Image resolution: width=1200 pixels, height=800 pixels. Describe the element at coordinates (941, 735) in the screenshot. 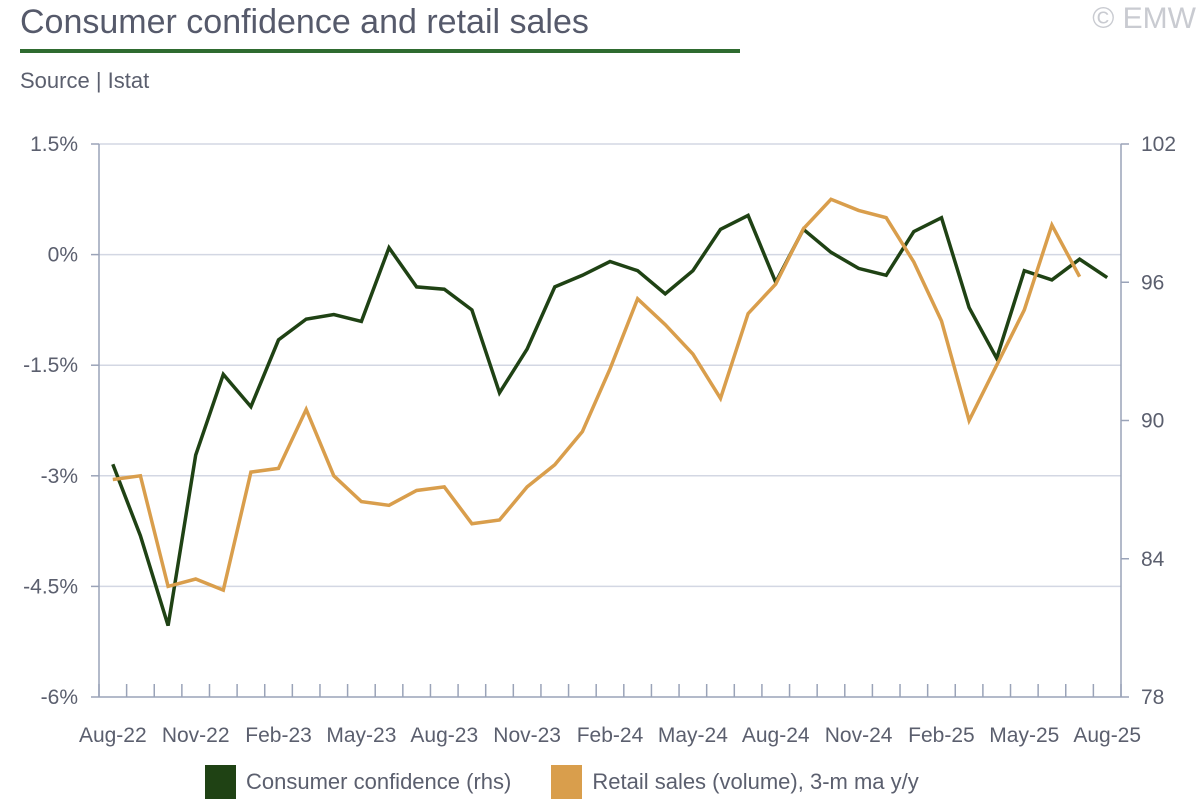

I see `x-tick-label: Feb-25` at that location.